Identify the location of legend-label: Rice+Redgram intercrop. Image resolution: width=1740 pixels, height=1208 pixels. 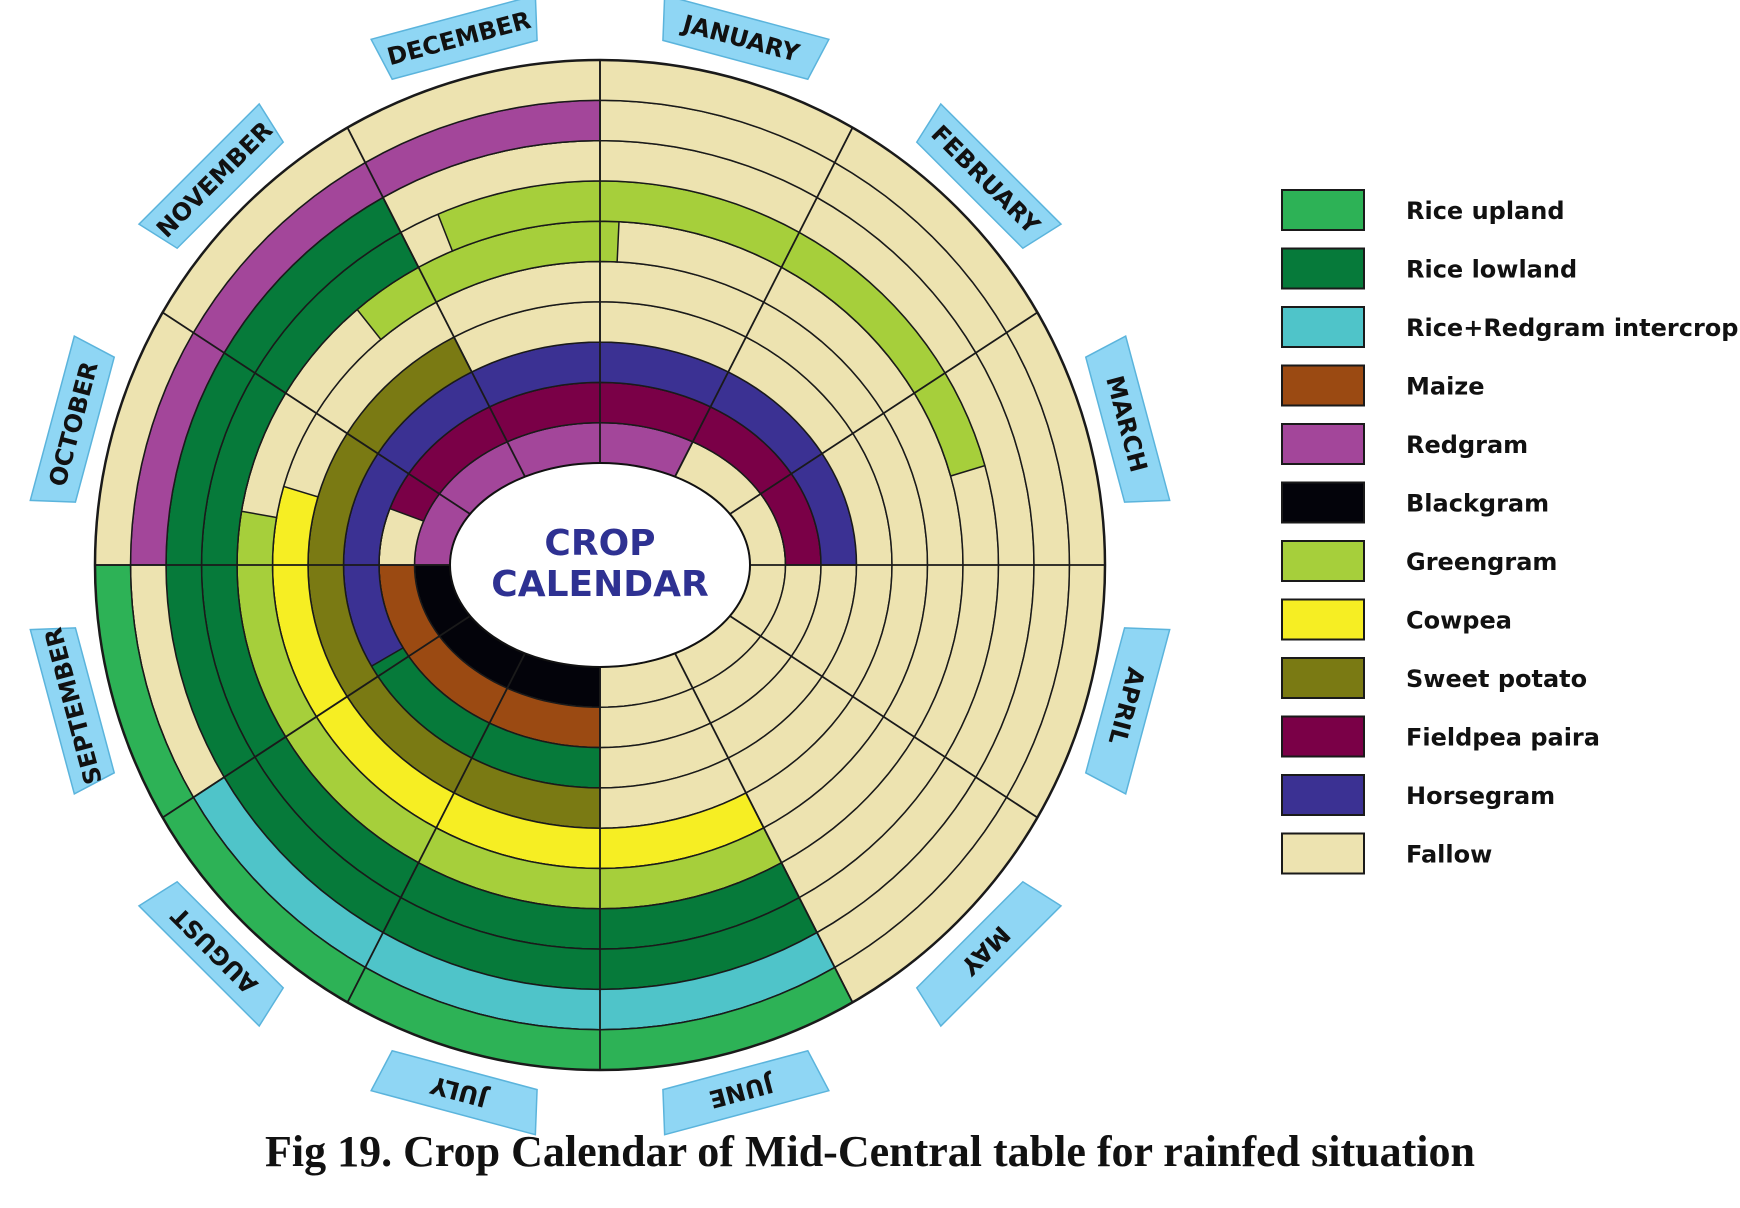
(1572, 328).